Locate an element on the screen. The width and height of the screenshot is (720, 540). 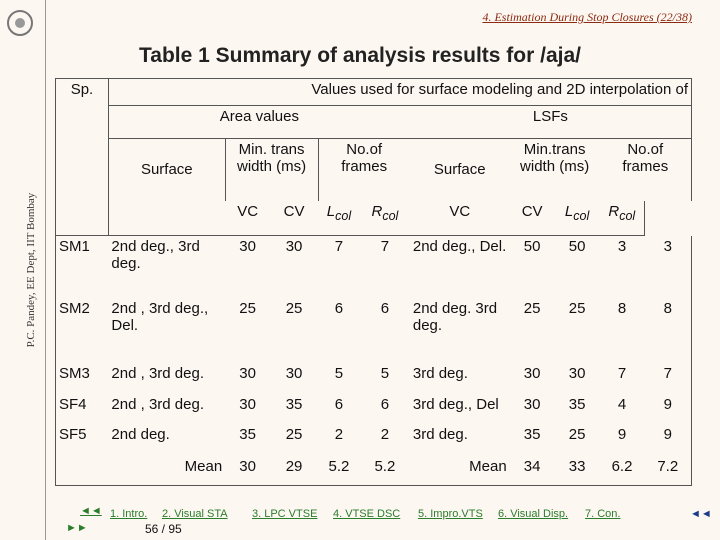
header-cell: VC is located at coordinates (459, 218).